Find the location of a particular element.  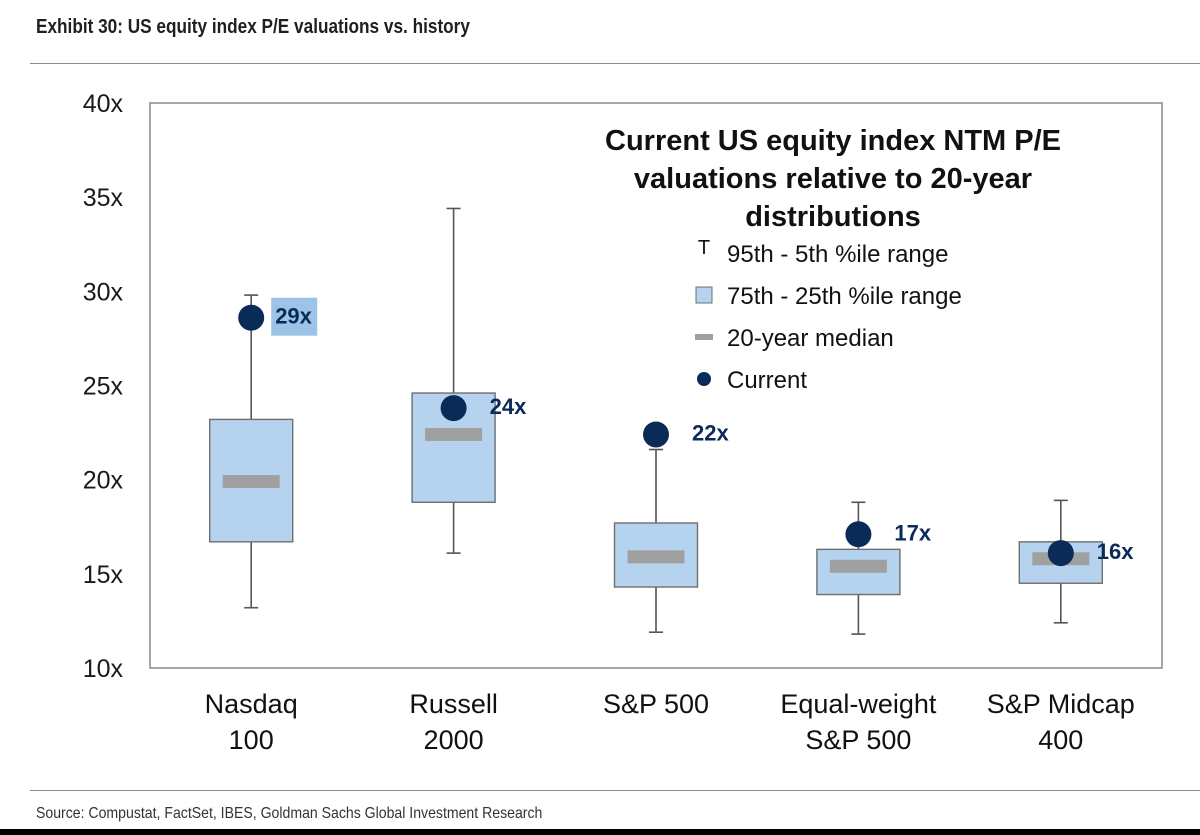

current-value-label: 29x is located at coordinates (293, 316).